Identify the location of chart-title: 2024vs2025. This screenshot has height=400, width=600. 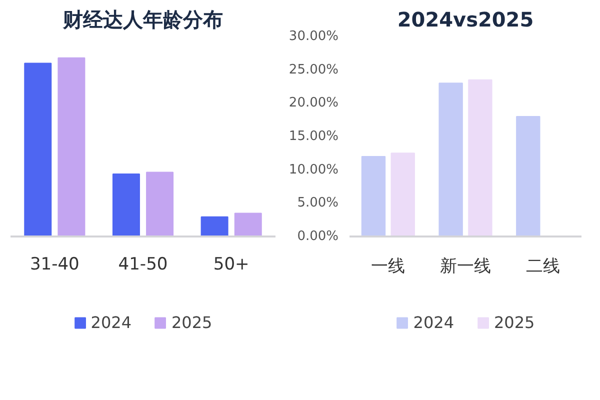
(465, 20).